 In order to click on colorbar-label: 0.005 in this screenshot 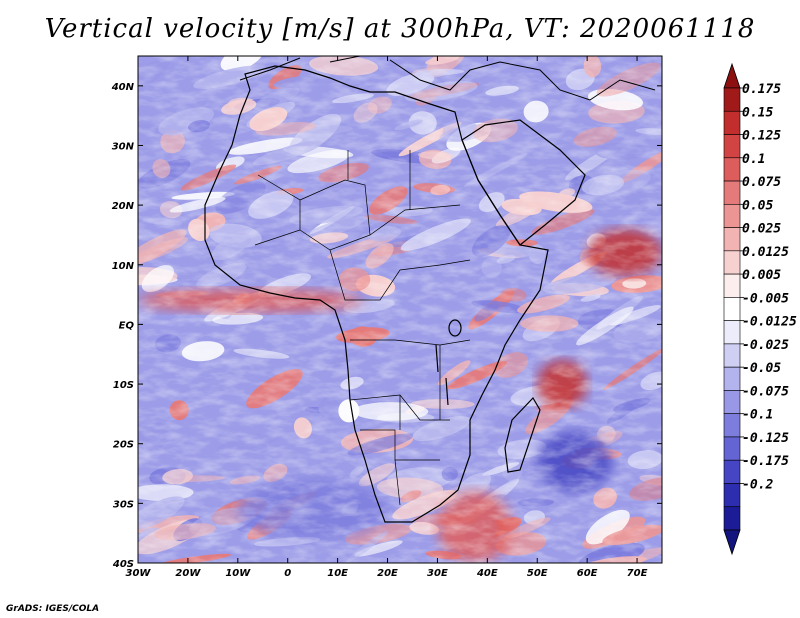, I will do `click(761, 275)`.